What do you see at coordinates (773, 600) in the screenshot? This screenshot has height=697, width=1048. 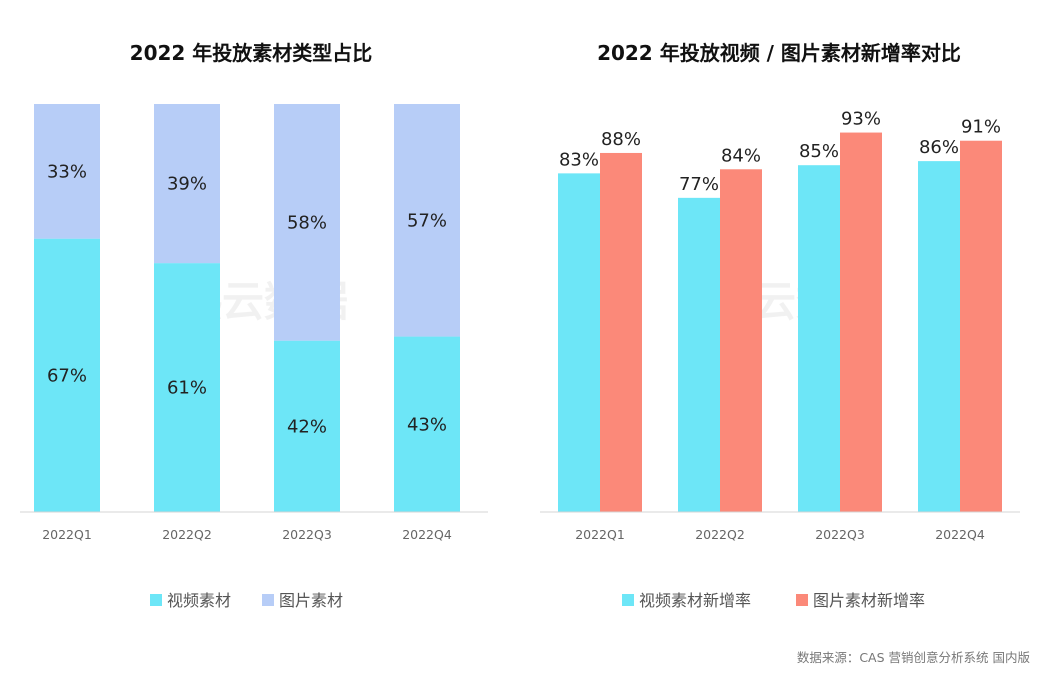 I see `chart-right-legend: 视频素材新增率 图片素材新增率` at bounding box center [773, 600].